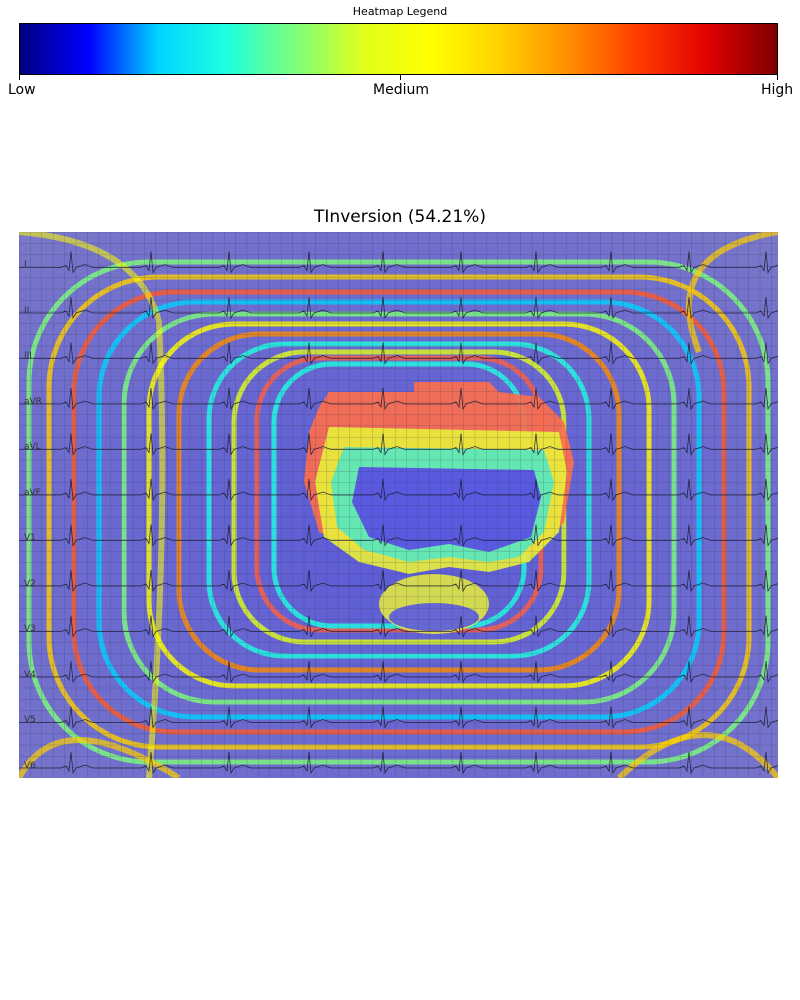  What do you see at coordinates (401, 90) in the screenshot?
I see `tick-label-medium: Medium` at bounding box center [401, 90].